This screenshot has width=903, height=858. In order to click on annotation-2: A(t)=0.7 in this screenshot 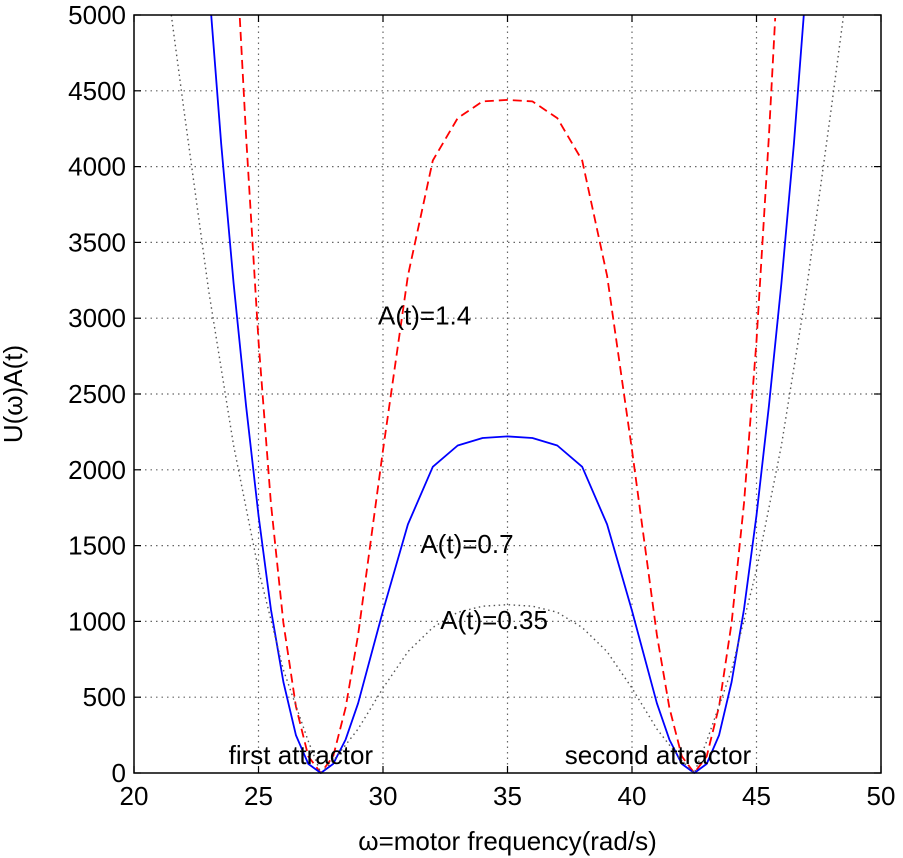, I will do `click(466, 544)`.